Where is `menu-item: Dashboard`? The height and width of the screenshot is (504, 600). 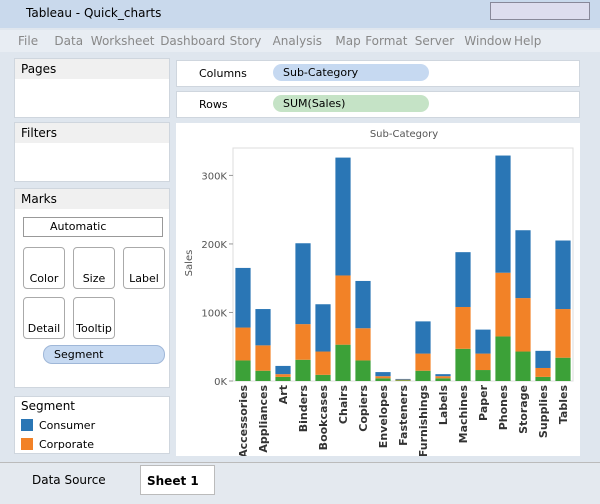 menu-item: Dashboard is located at coordinates (193, 41).